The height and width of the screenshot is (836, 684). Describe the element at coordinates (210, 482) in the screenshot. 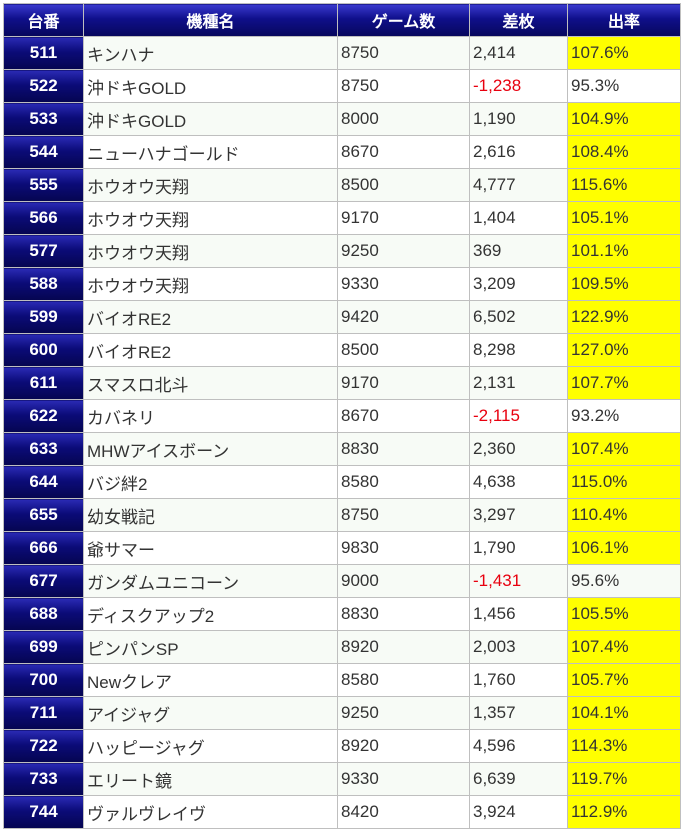

I see `machine-name-cell: バジ絆2` at that location.